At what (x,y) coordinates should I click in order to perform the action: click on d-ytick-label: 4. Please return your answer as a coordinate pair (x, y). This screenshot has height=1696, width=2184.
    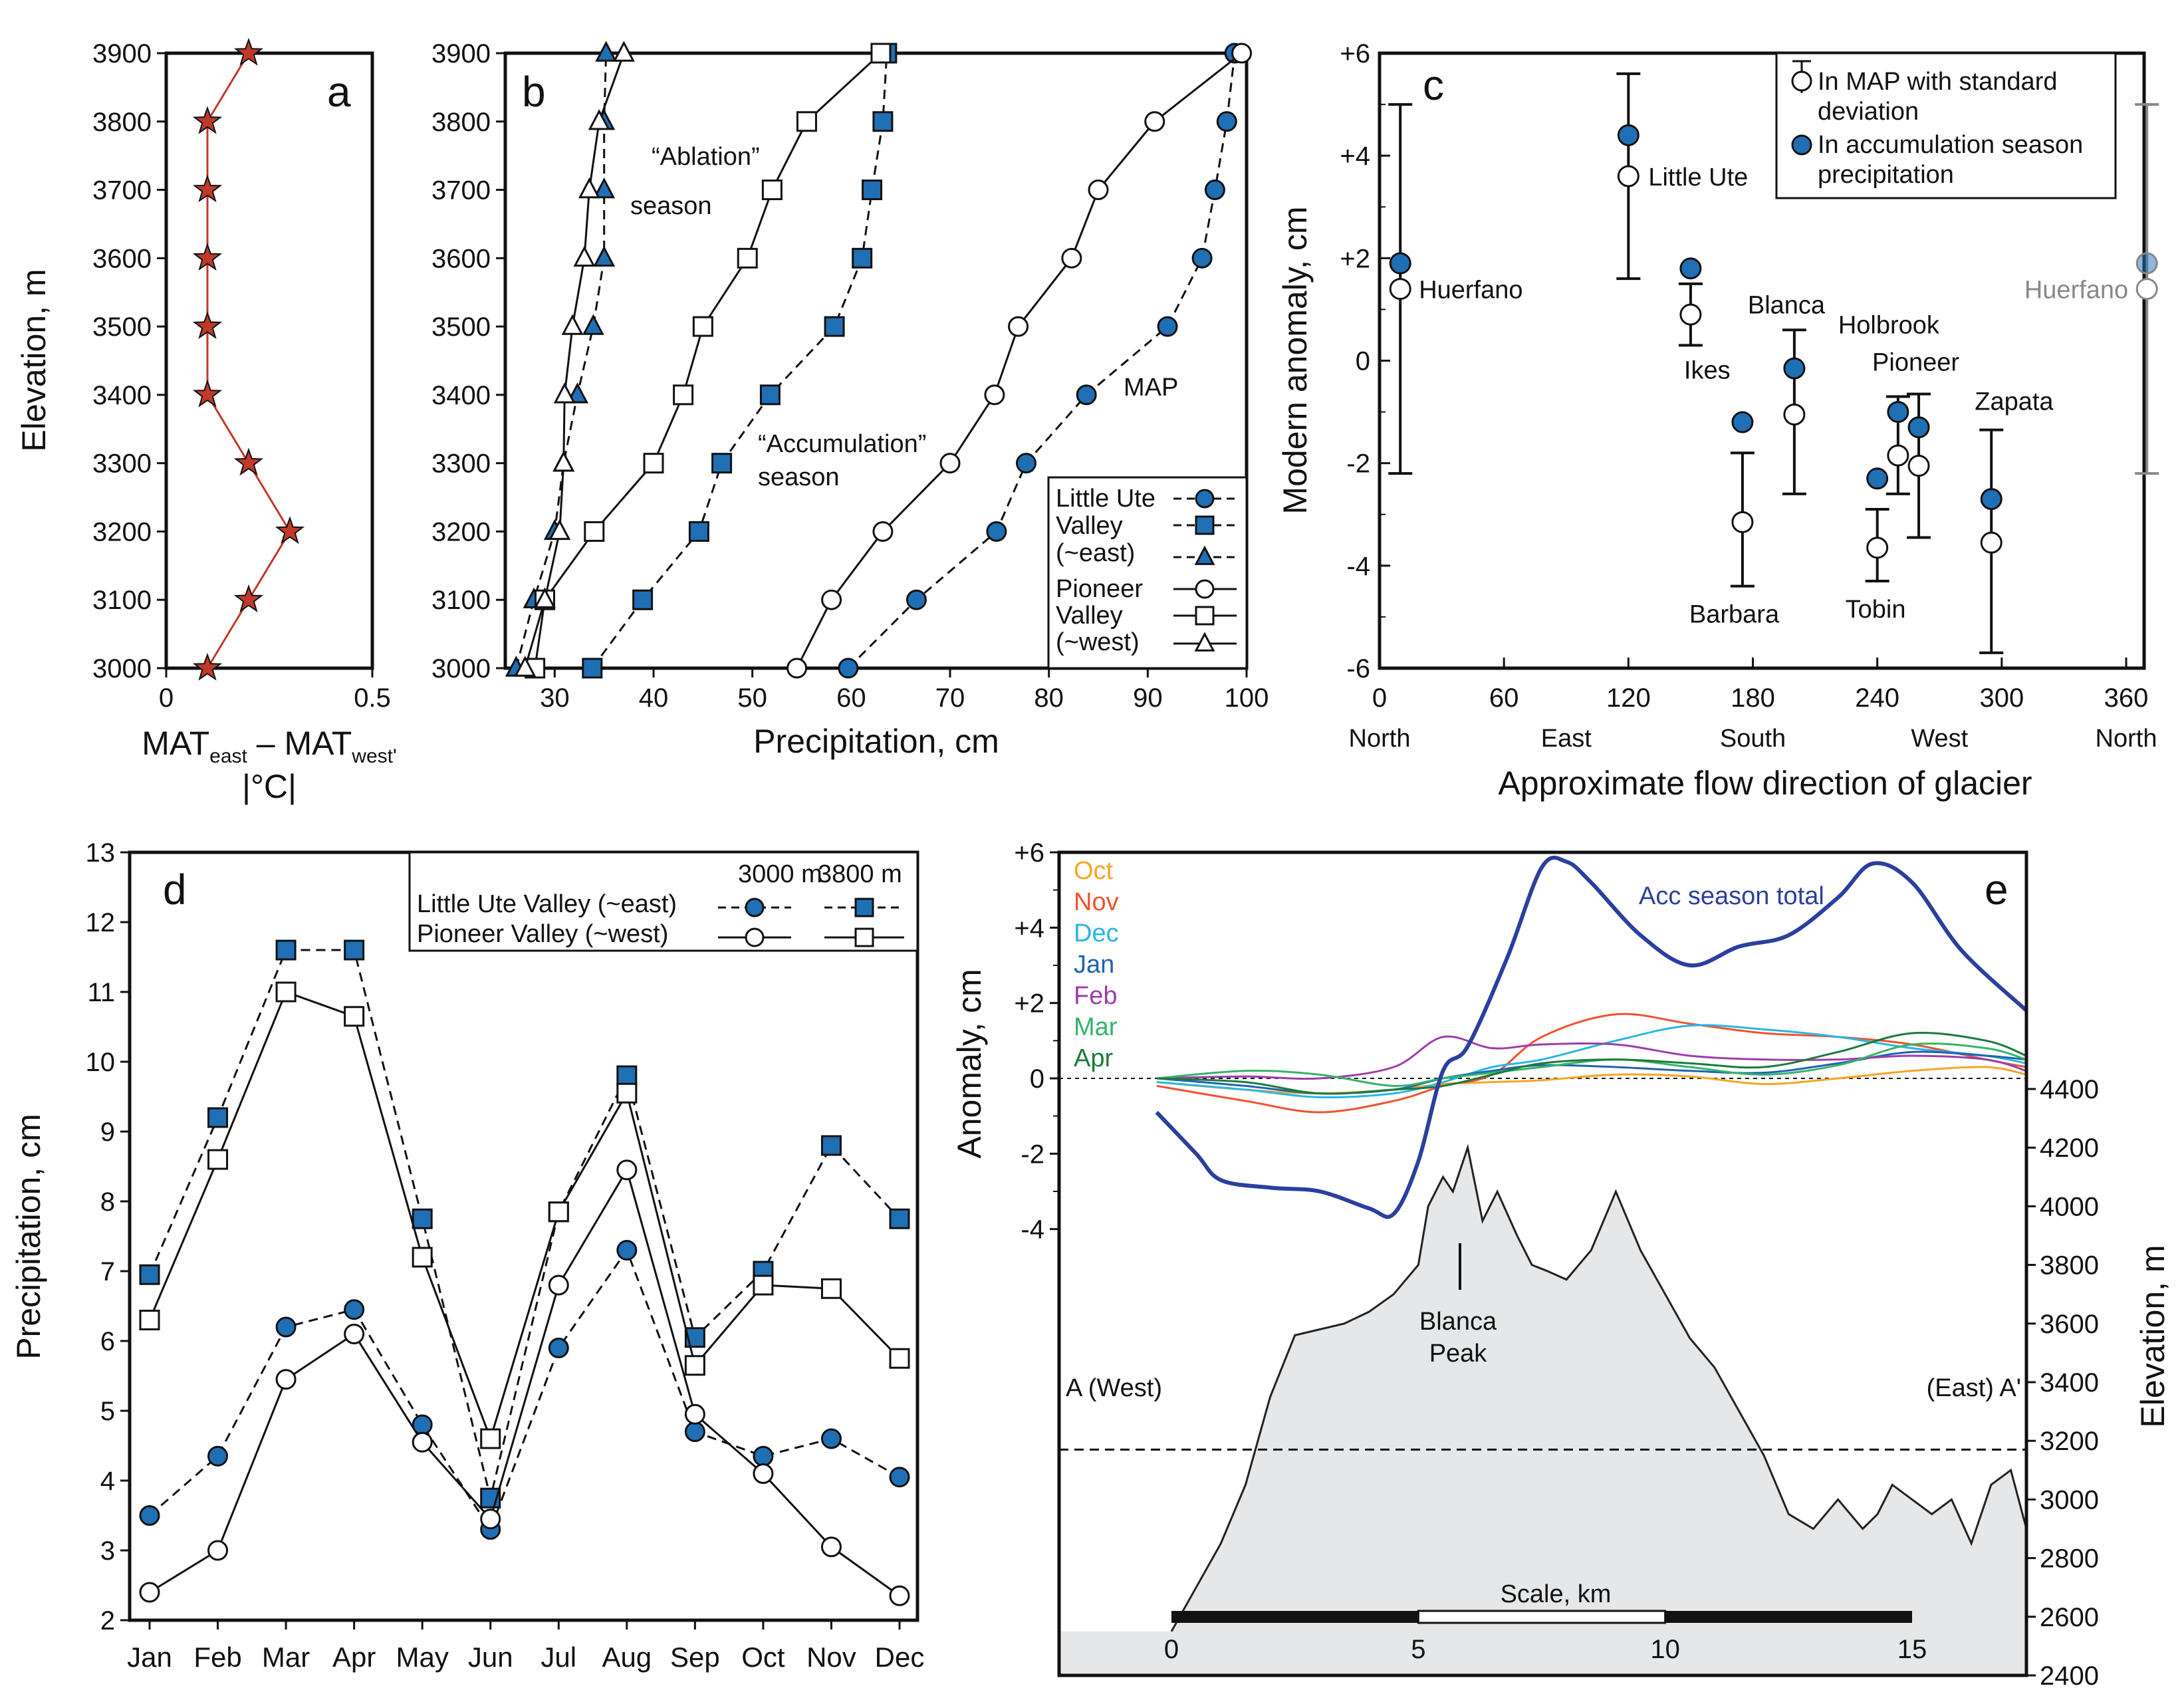
    Looking at the image, I should click on (107, 1481).